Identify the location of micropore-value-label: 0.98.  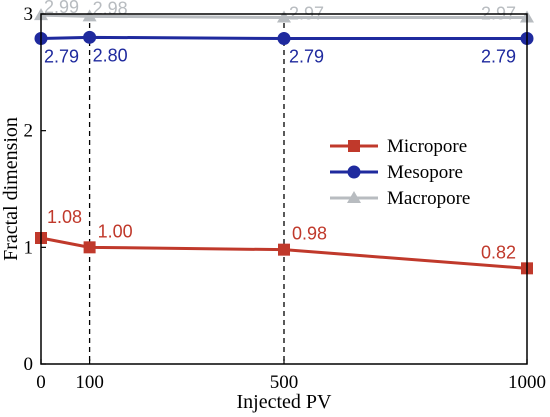
(309, 234).